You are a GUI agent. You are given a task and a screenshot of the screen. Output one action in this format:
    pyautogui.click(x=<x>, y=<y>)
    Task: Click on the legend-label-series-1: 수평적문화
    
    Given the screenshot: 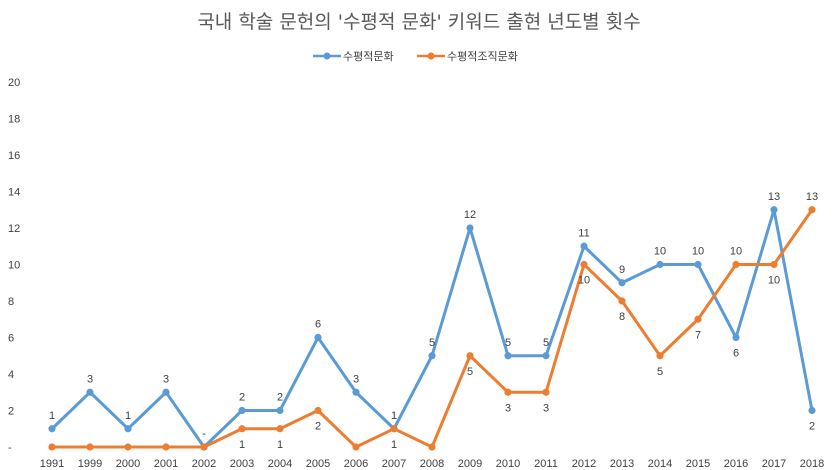 What is the action you would take?
    pyautogui.click(x=368, y=56)
    